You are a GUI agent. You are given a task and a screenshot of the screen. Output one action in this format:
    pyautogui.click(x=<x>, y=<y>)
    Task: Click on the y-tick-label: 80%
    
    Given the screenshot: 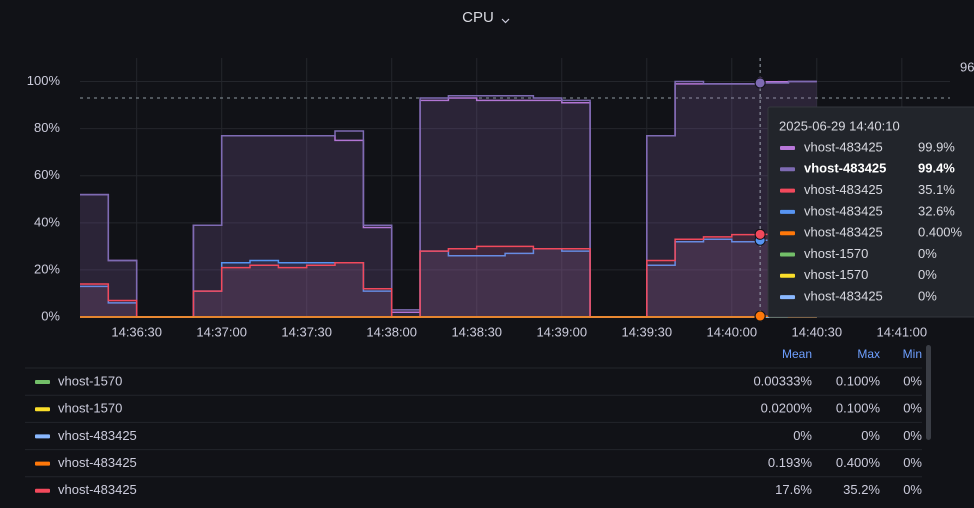 What is the action you would take?
    pyautogui.click(x=47, y=127)
    